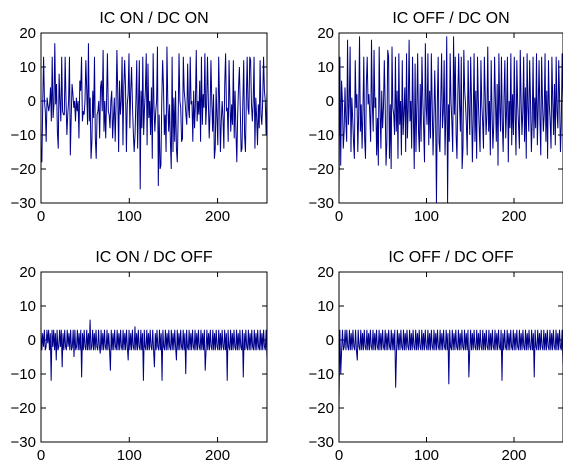 The height and width of the screenshot is (468, 563). I want to click on subplot-title: IC OFF / DC OFF, so click(451, 257).